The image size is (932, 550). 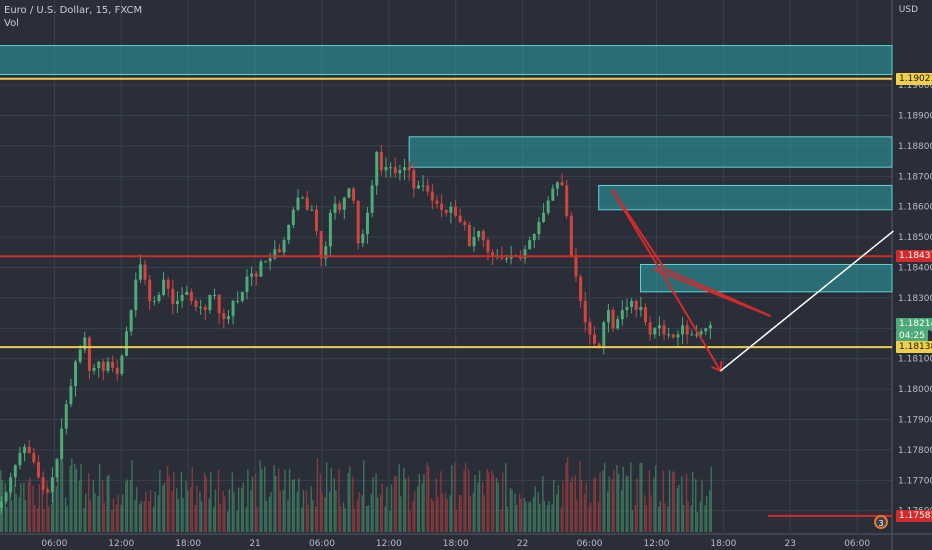 I want to click on y-tick-label: 1.18500, so click(x=915, y=238).